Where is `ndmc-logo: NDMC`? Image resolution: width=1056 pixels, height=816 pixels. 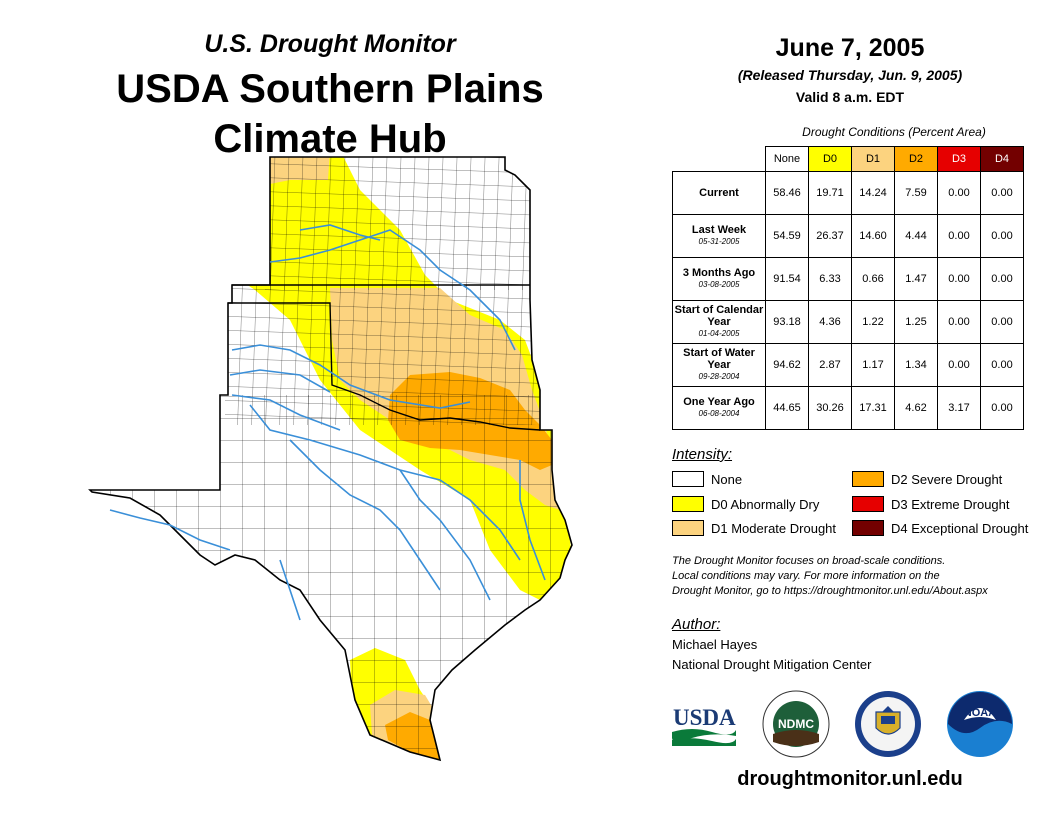
ndmc-logo: NDMC is located at coordinates (796, 724).